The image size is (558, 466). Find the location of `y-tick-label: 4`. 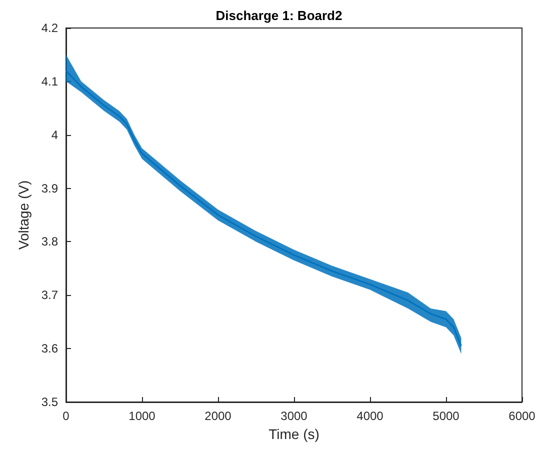

y-tick-label: 4 is located at coordinates (54, 135).